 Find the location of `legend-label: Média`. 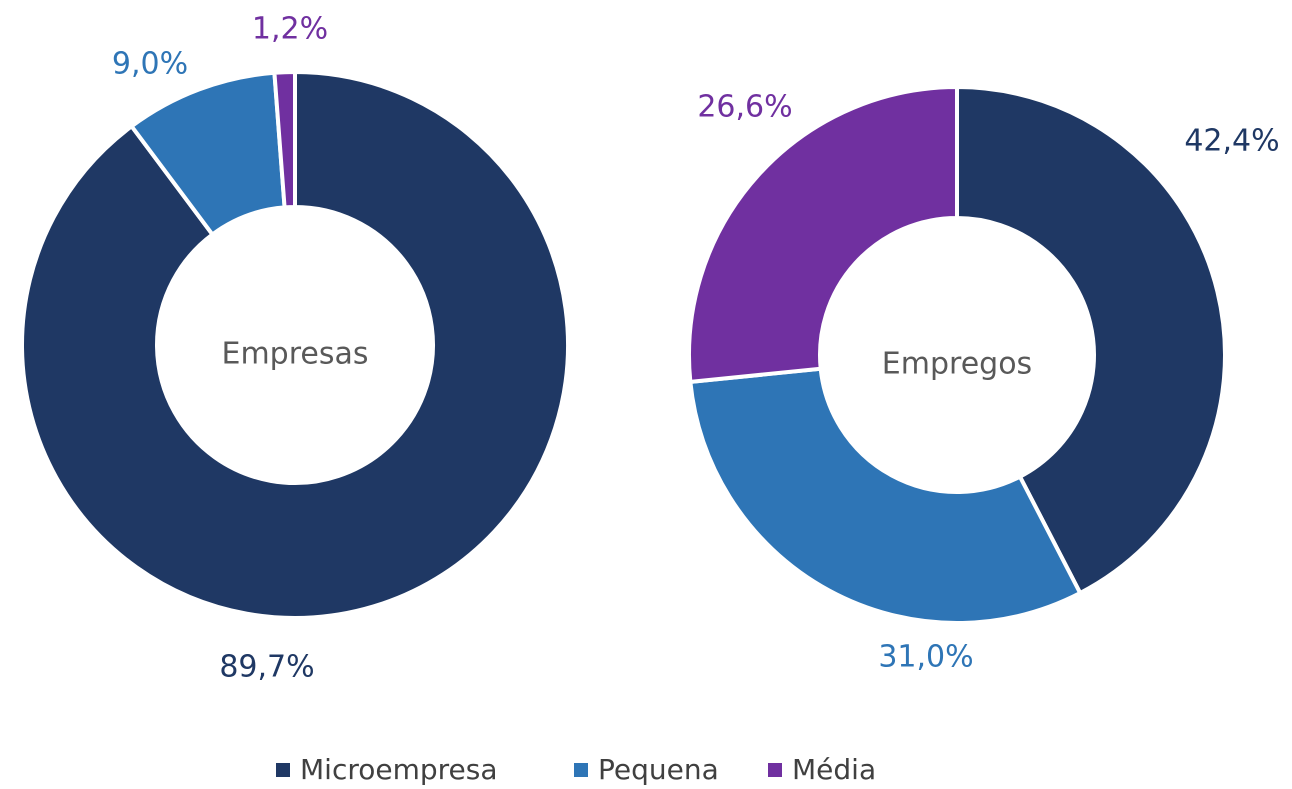

legend-label: Média is located at coordinates (834, 769).